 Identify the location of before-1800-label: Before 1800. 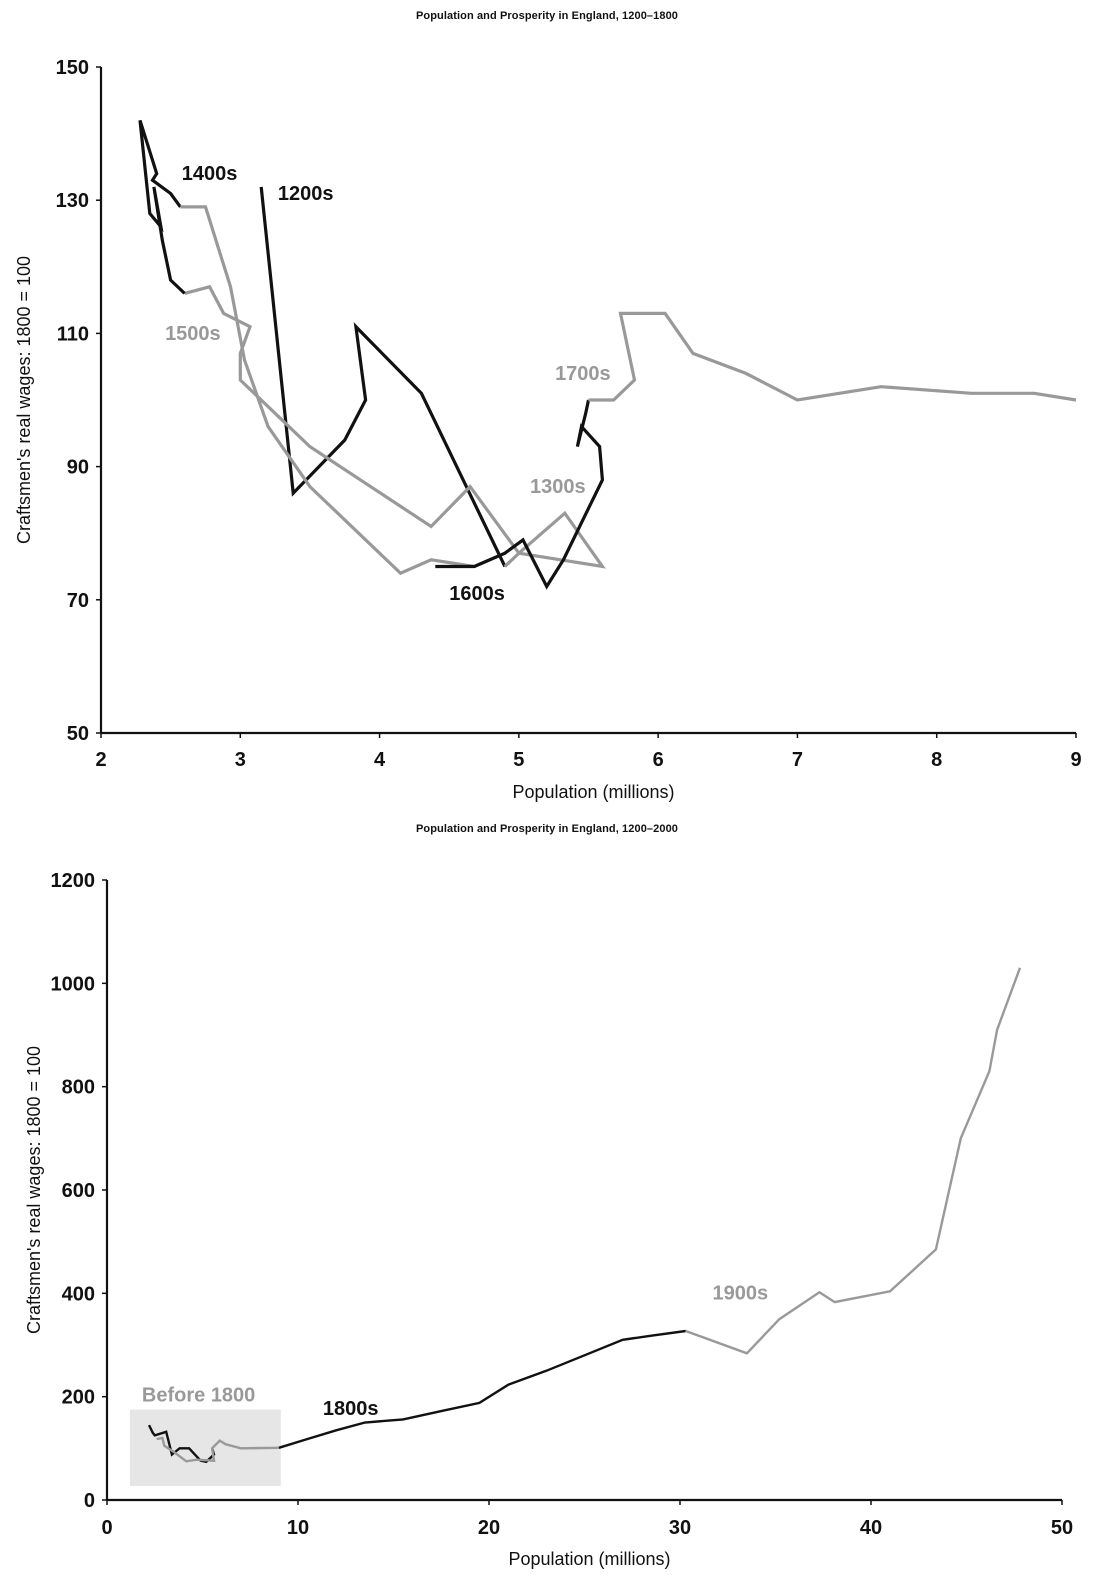
(198, 1396).